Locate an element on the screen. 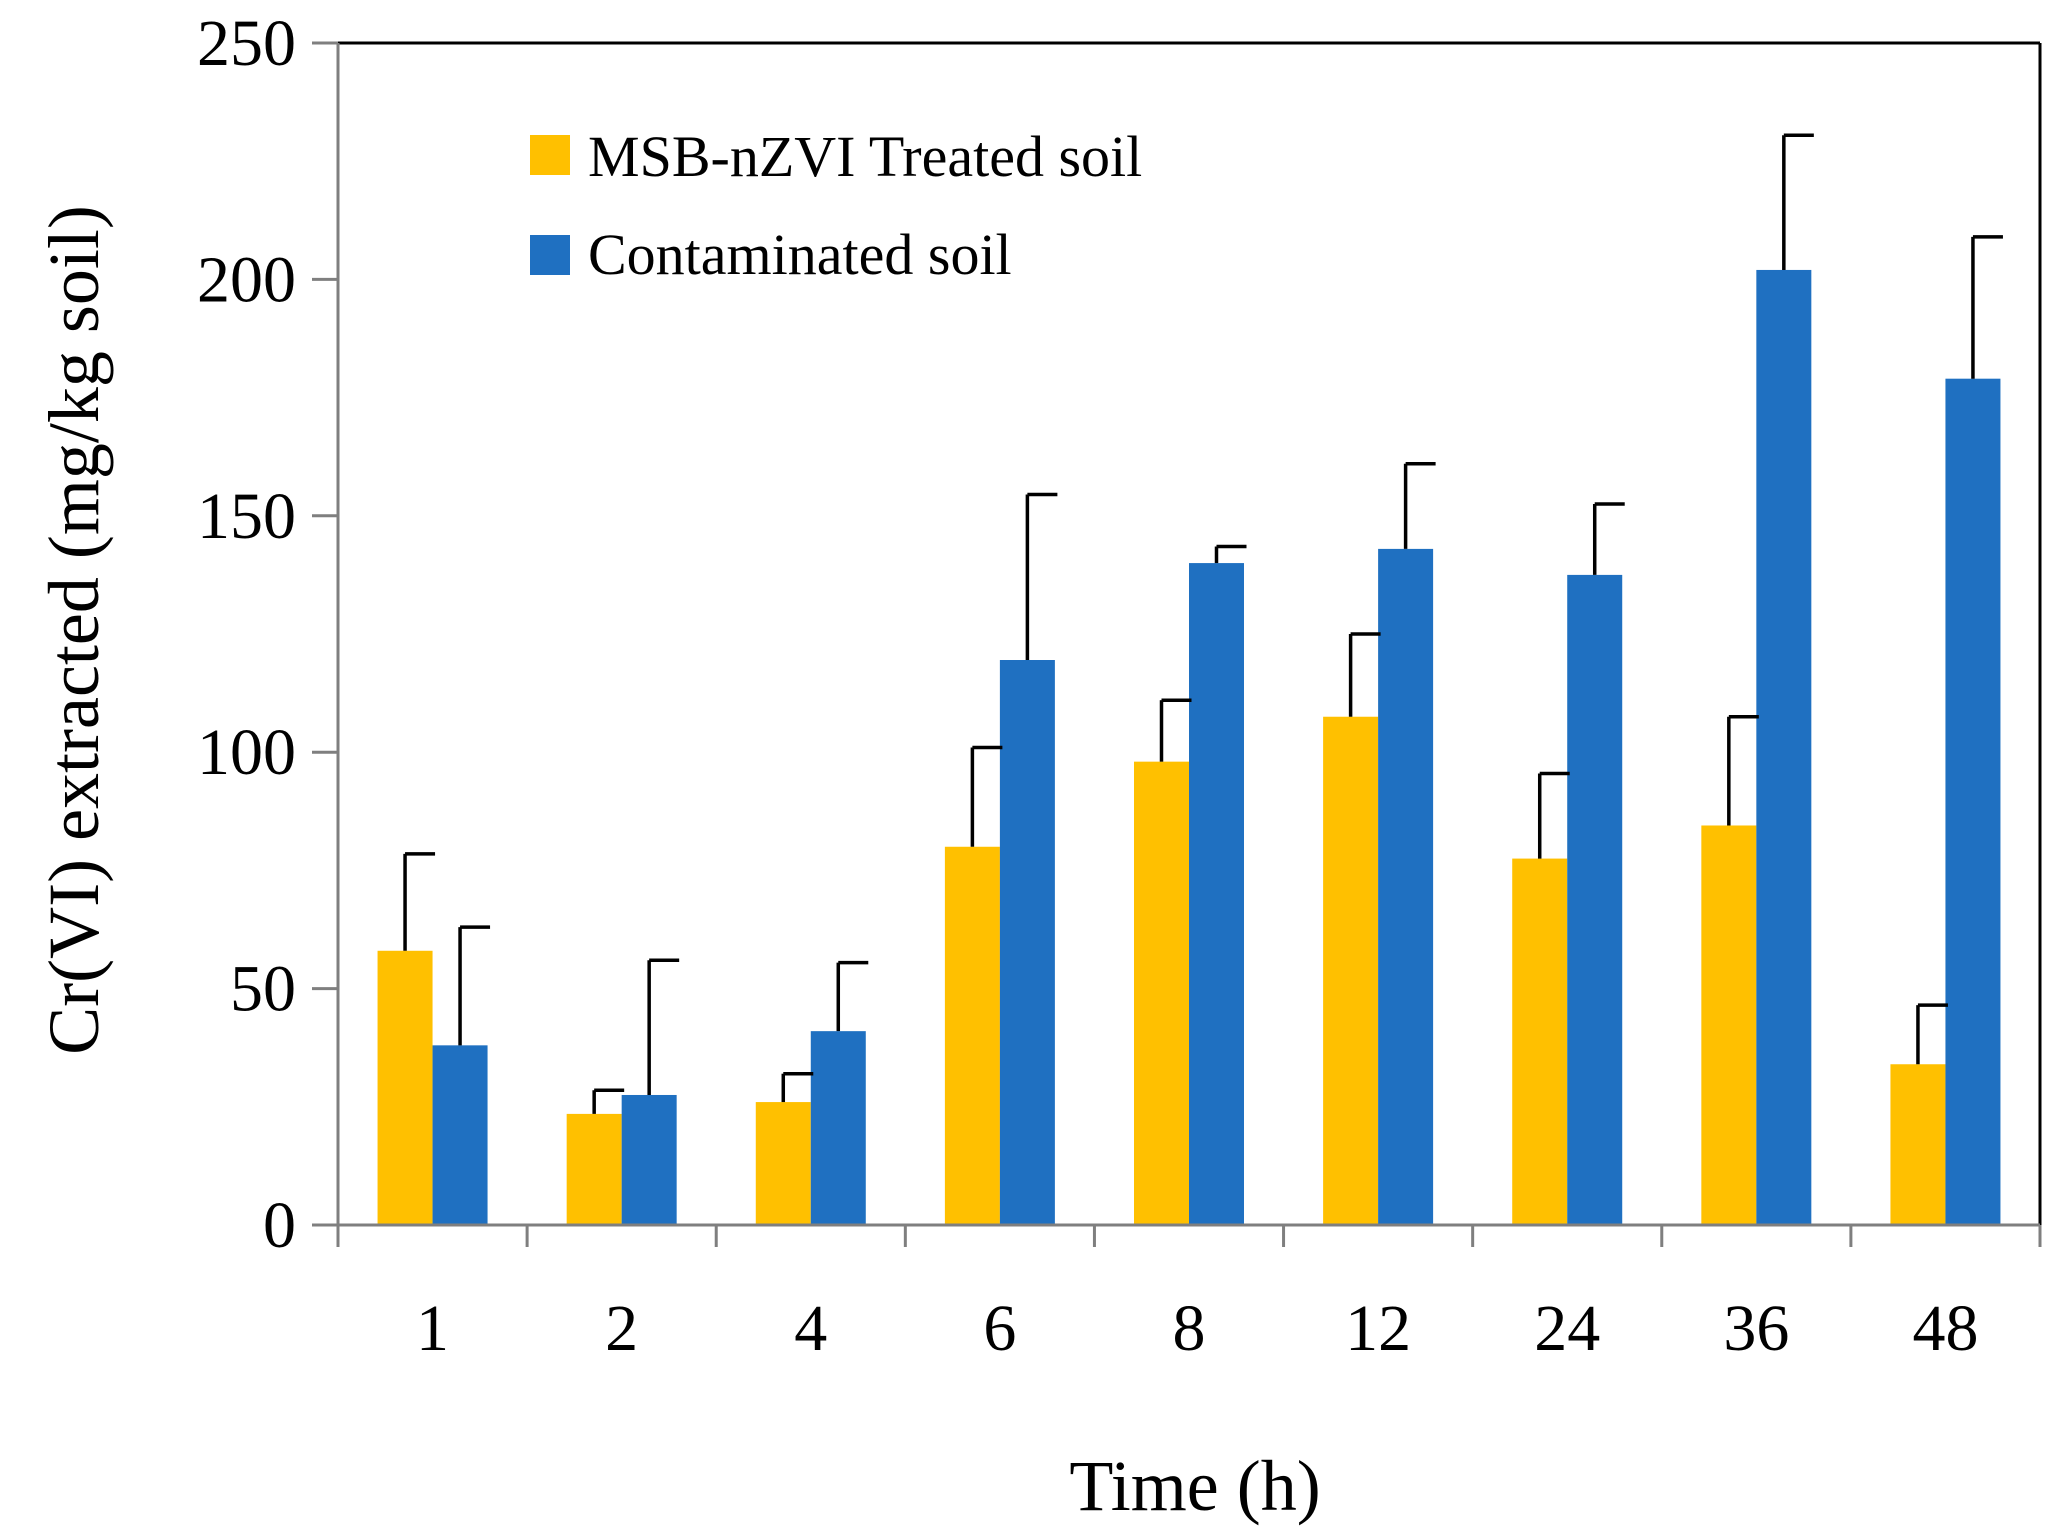  legend-swatch-treated is located at coordinates (550, 155).